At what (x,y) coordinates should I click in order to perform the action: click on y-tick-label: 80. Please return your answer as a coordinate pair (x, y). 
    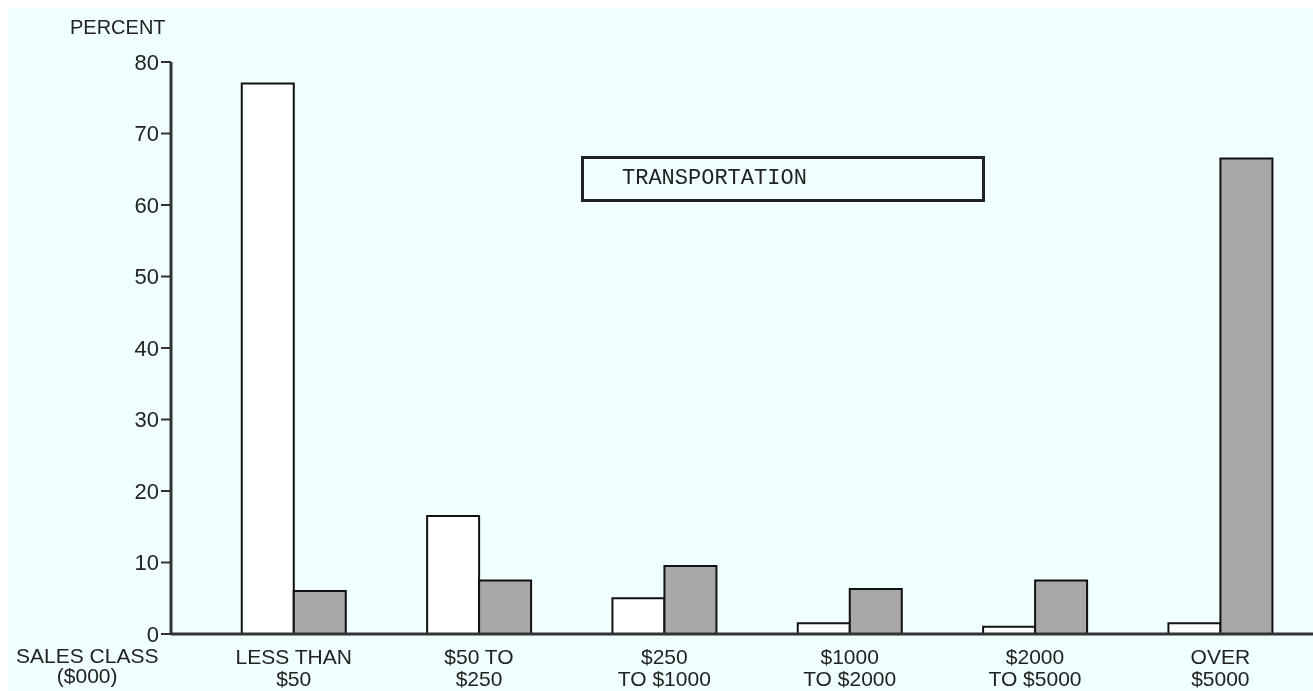
    Looking at the image, I should click on (146, 62).